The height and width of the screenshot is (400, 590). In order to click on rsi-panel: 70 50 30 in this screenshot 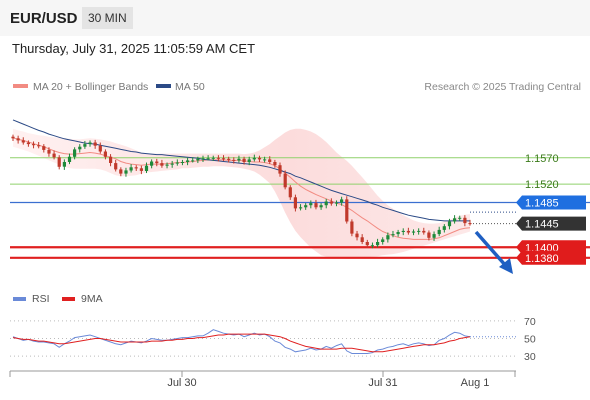, I will do `click(273, 339)`.